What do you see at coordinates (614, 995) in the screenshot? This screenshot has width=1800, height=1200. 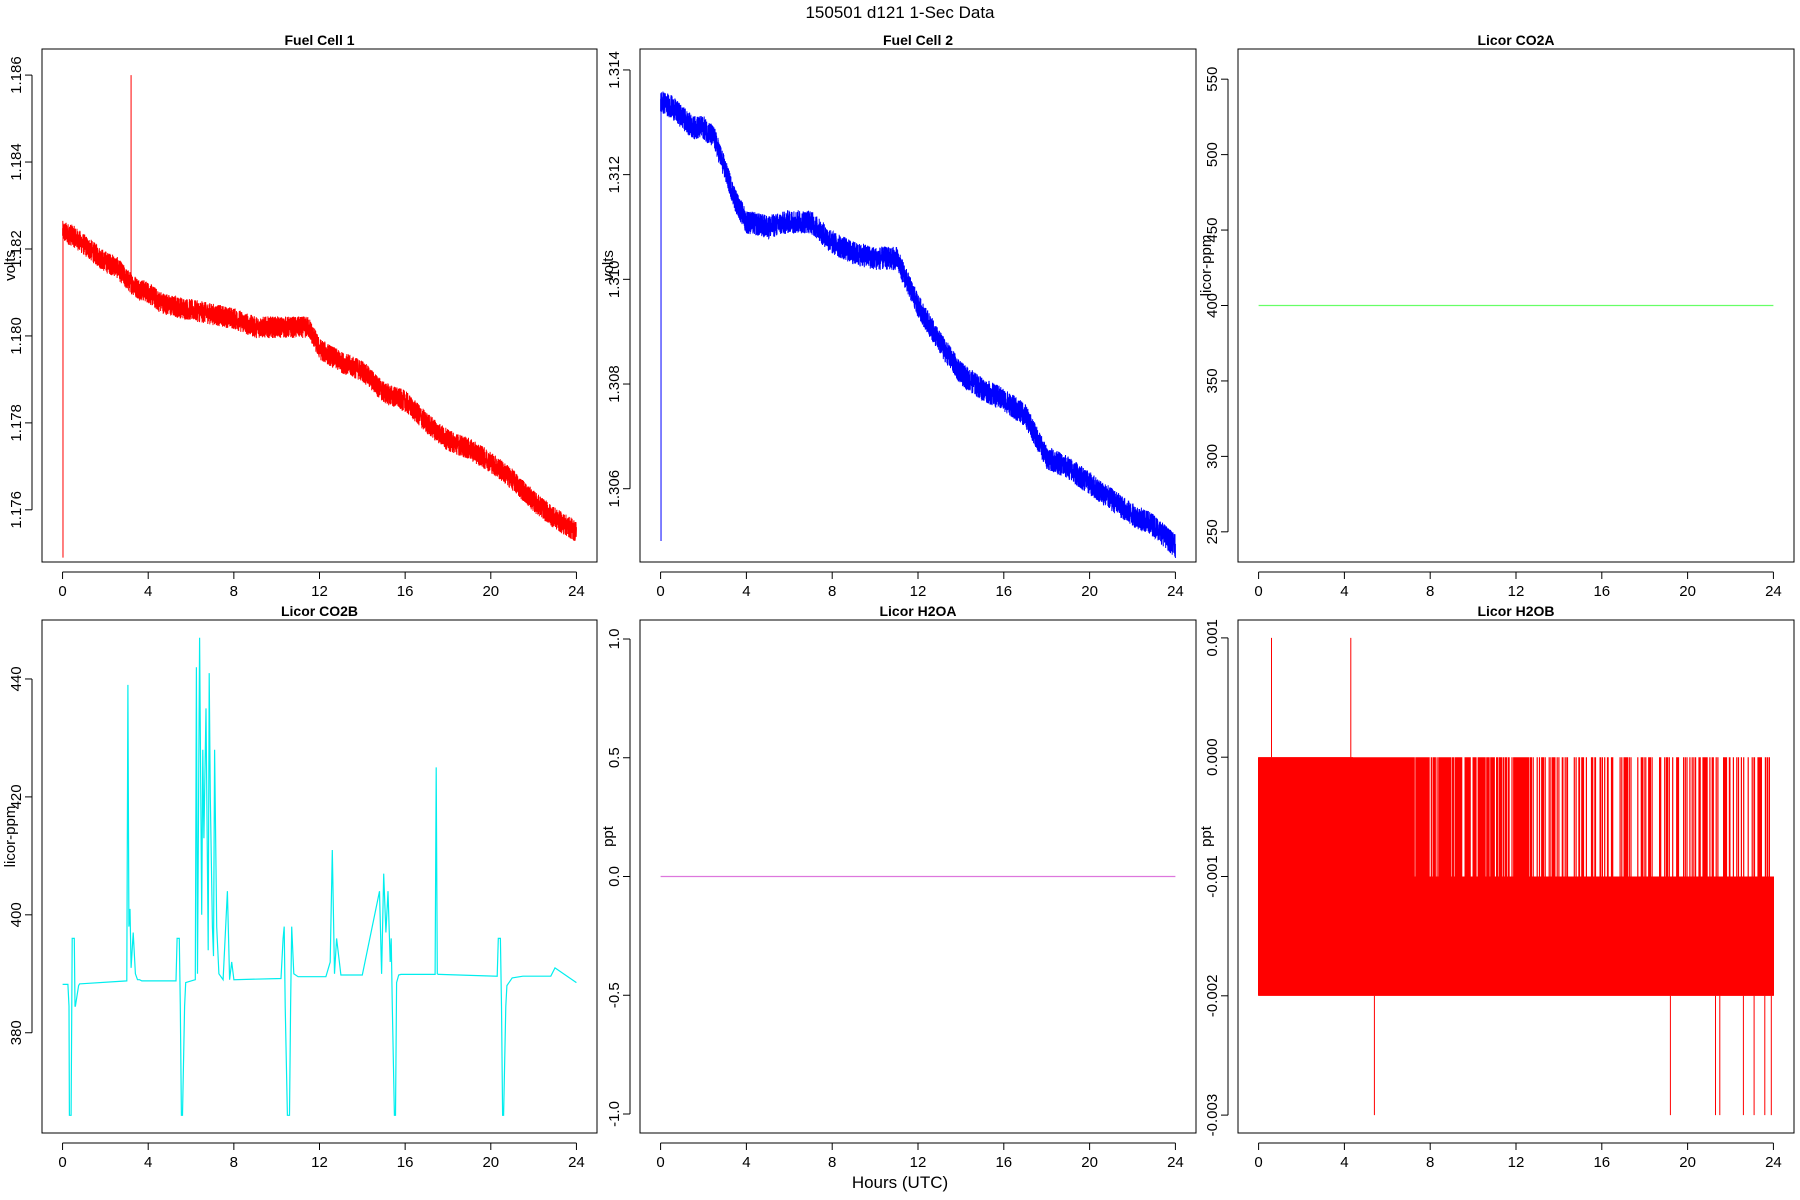 I see `y-tick-label: -0.5` at bounding box center [614, 995].